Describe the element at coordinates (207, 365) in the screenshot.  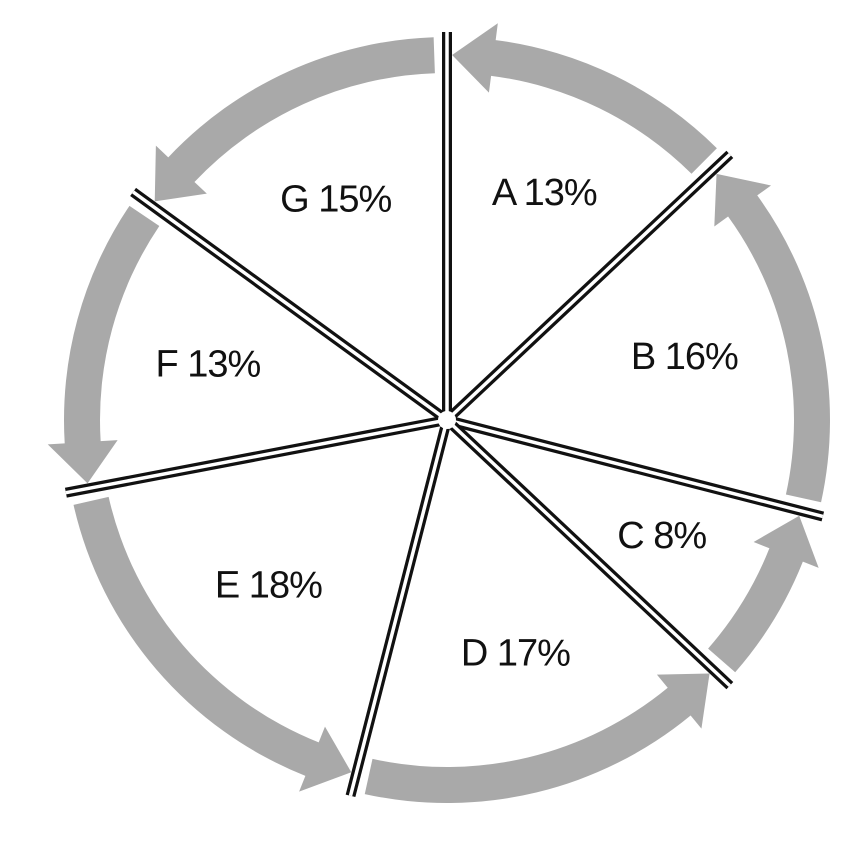
I see `slice-label-f: F 13%` at that location.